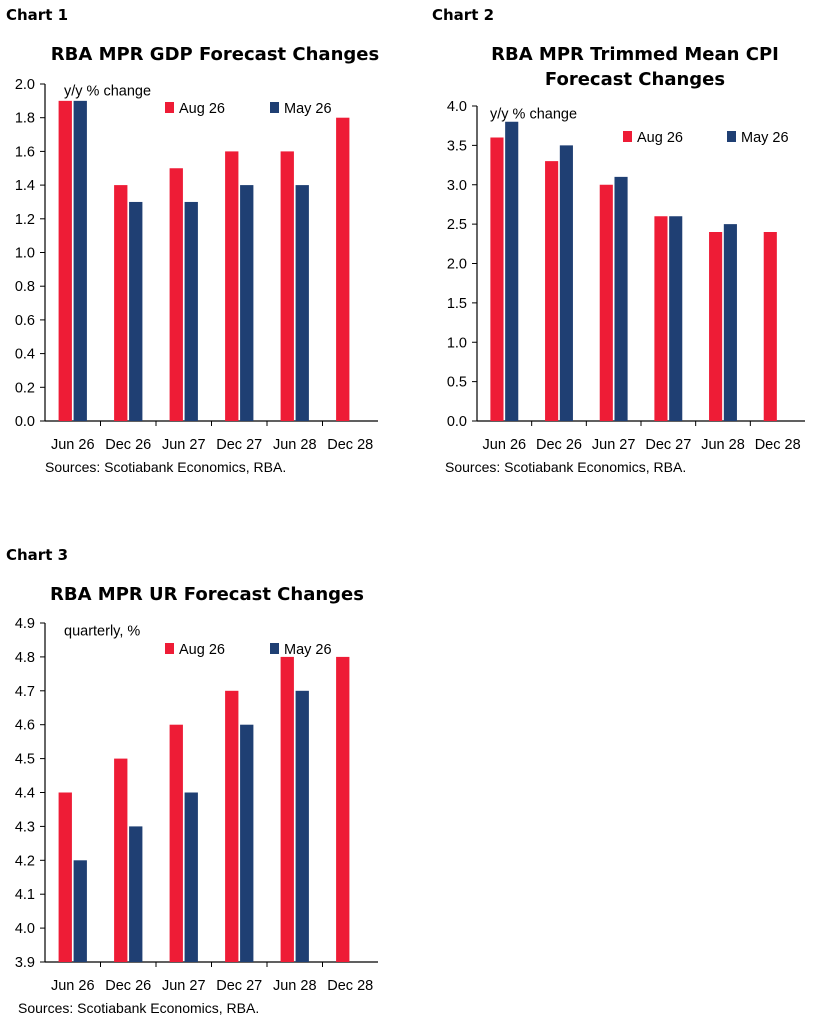 Image resolution: width=828 pixels, height=1023 pixels. I want to click on y-tick-label: 1.2, so click(25, 220).